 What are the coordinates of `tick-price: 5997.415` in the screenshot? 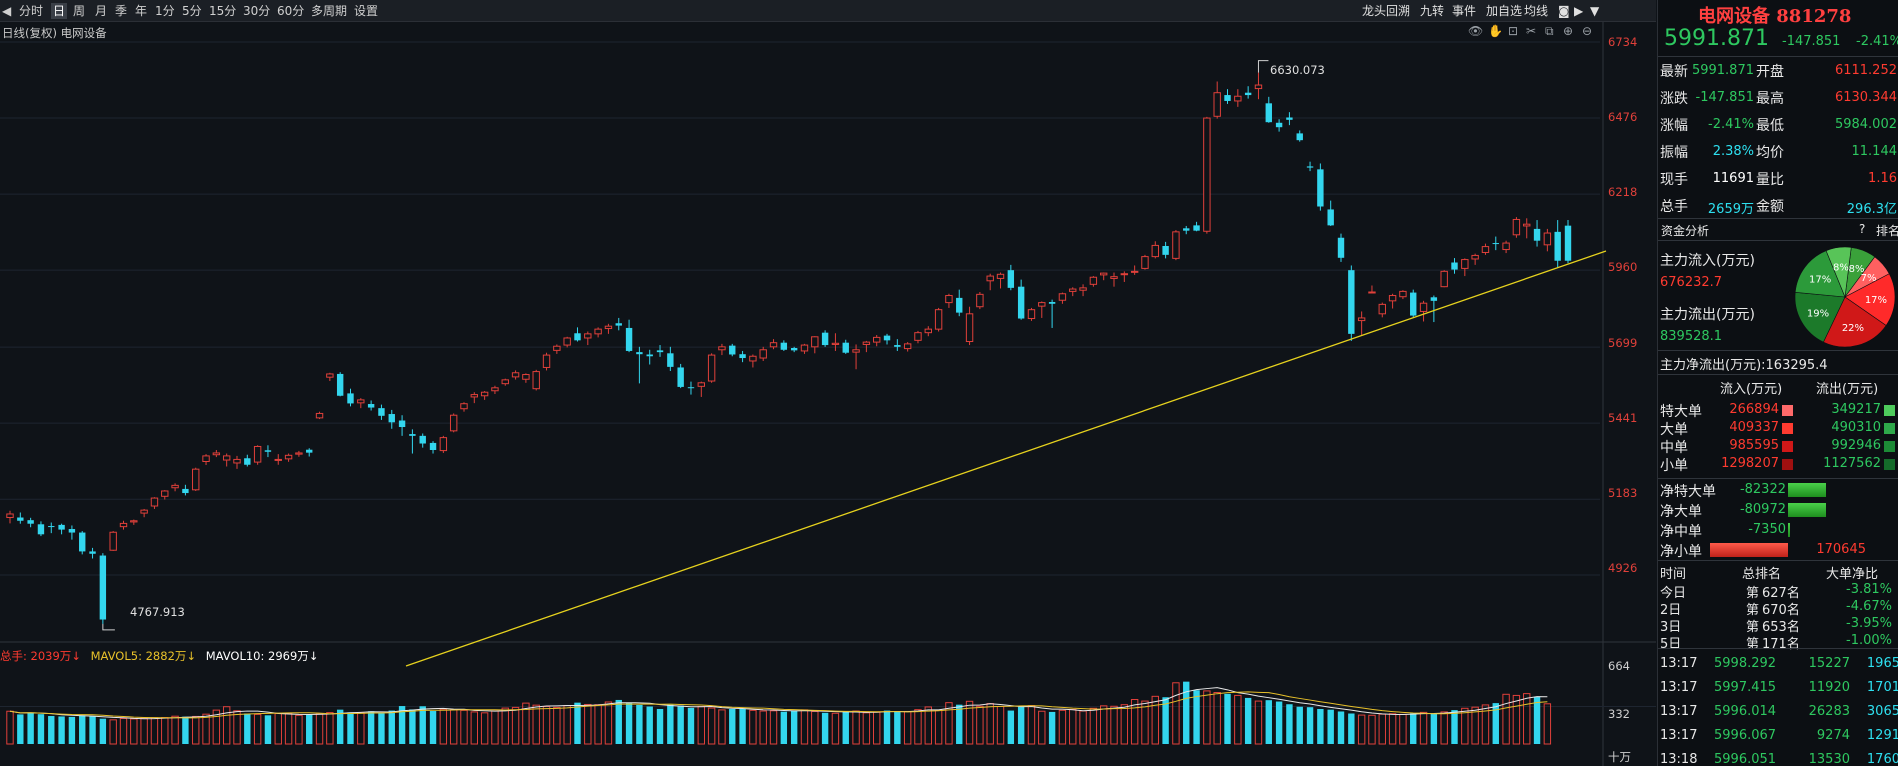 It's located at (1745, 687).